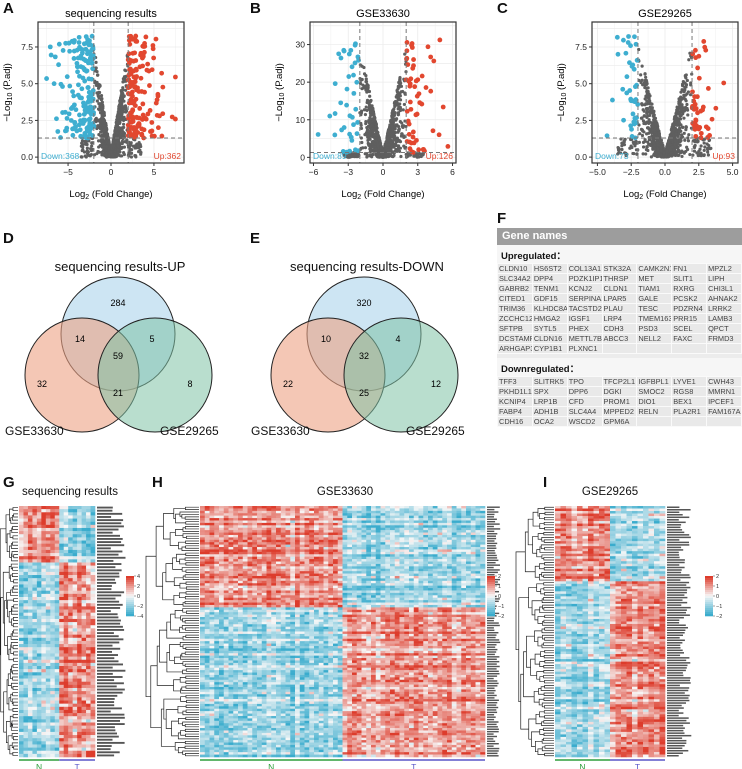 This screenshot has height=769, width=742. I want to click on x-axis-label-suffix: (Fold Change), so click(392, 194).